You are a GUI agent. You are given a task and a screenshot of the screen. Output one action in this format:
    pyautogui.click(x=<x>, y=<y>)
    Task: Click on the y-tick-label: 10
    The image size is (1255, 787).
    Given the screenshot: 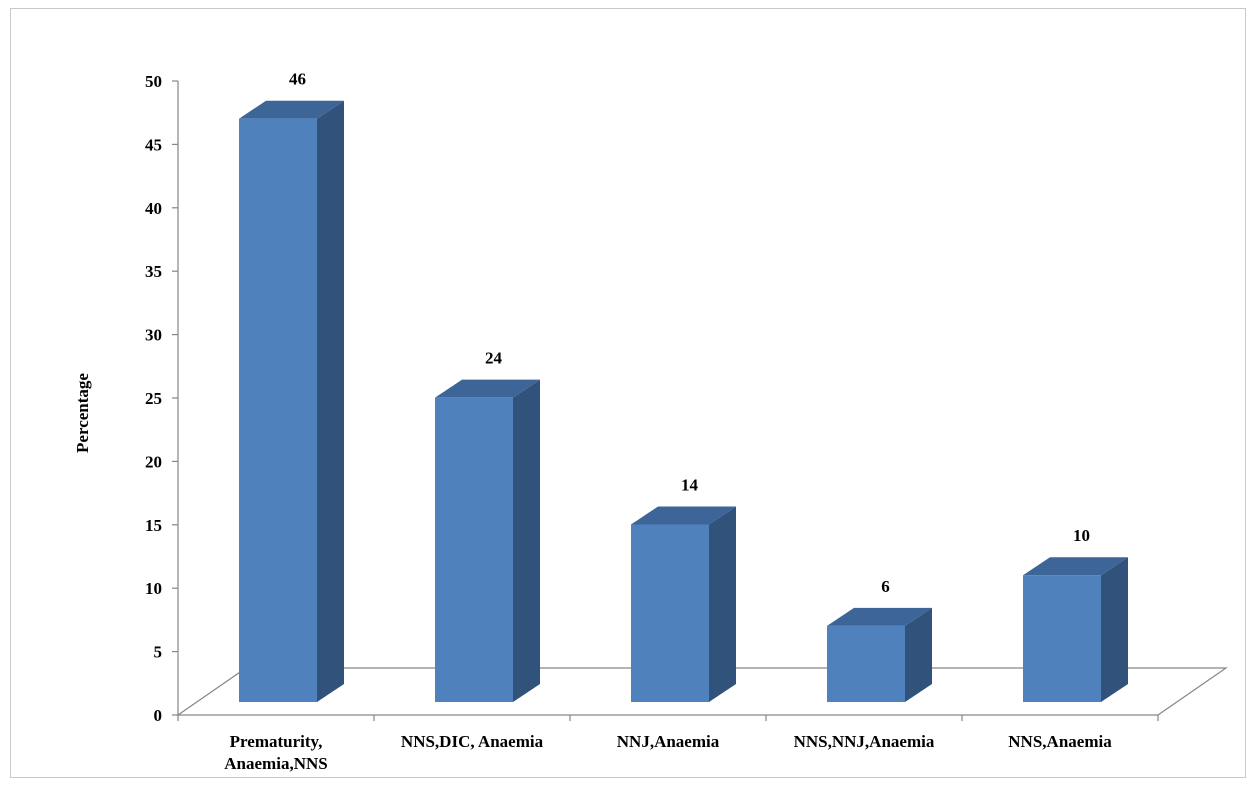 What is the action you would take?
    pyautogui.click(x=153, y=588)
    